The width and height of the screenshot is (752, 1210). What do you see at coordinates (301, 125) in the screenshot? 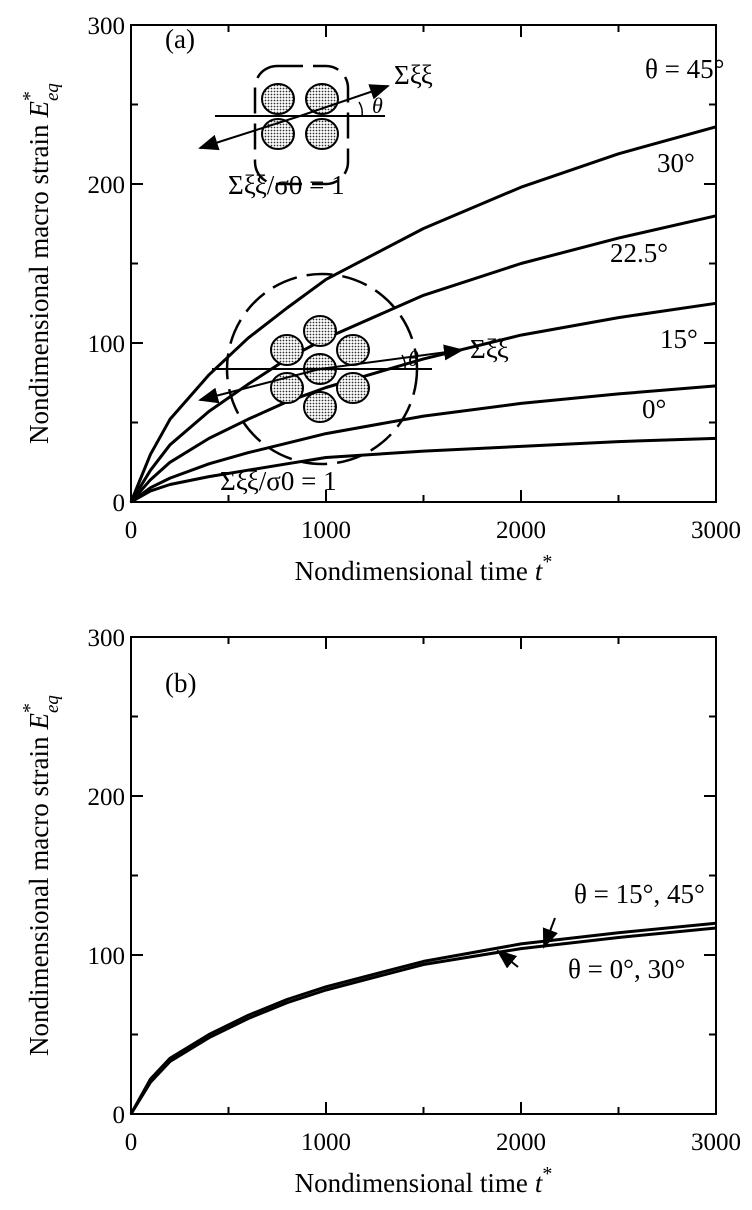
I see `inset-cell` at bounding box center [301, 125].